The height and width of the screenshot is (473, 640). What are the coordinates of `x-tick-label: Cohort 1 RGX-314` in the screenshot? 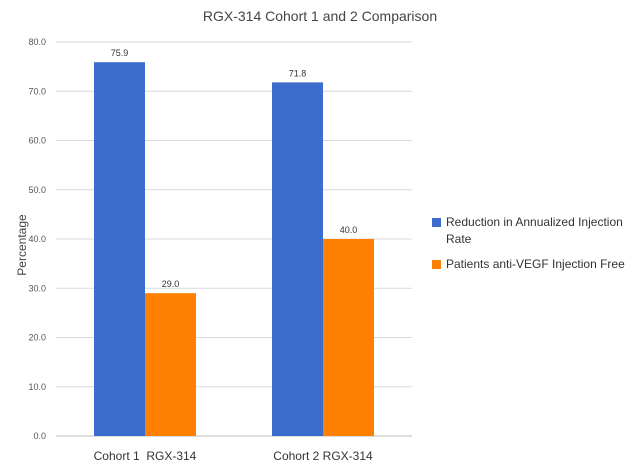 It's located at (145, 456).